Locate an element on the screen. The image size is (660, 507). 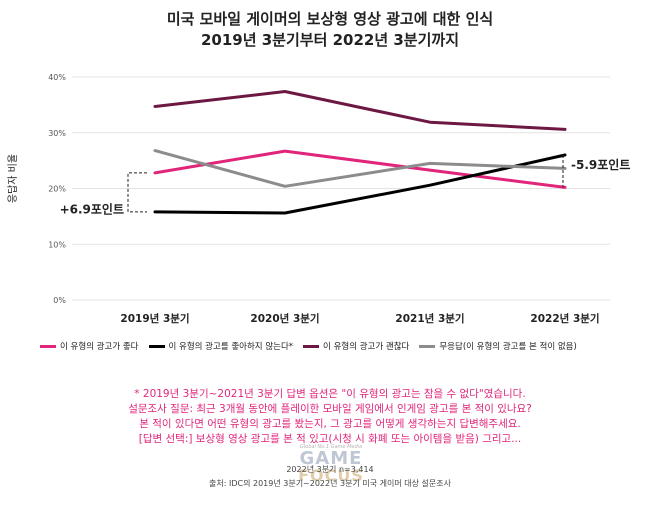
annotation-bracket-left is located at coordinates (137, 192).